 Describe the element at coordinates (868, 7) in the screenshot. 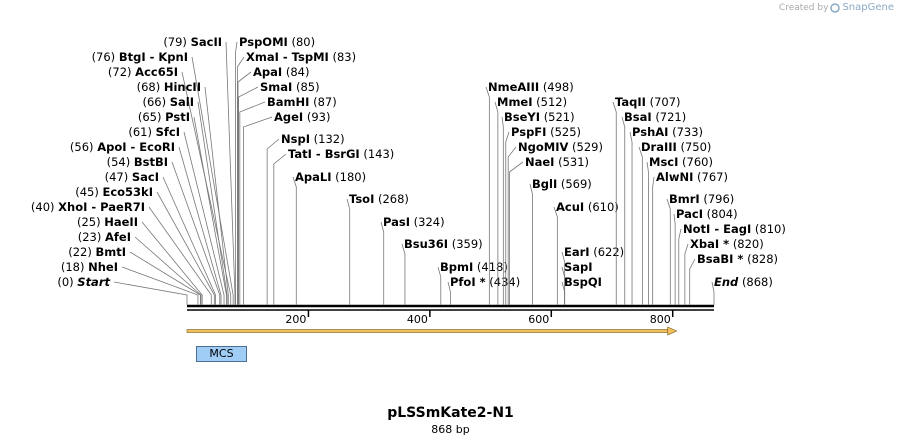

I see `credit-brand: SnapGene` at that location.